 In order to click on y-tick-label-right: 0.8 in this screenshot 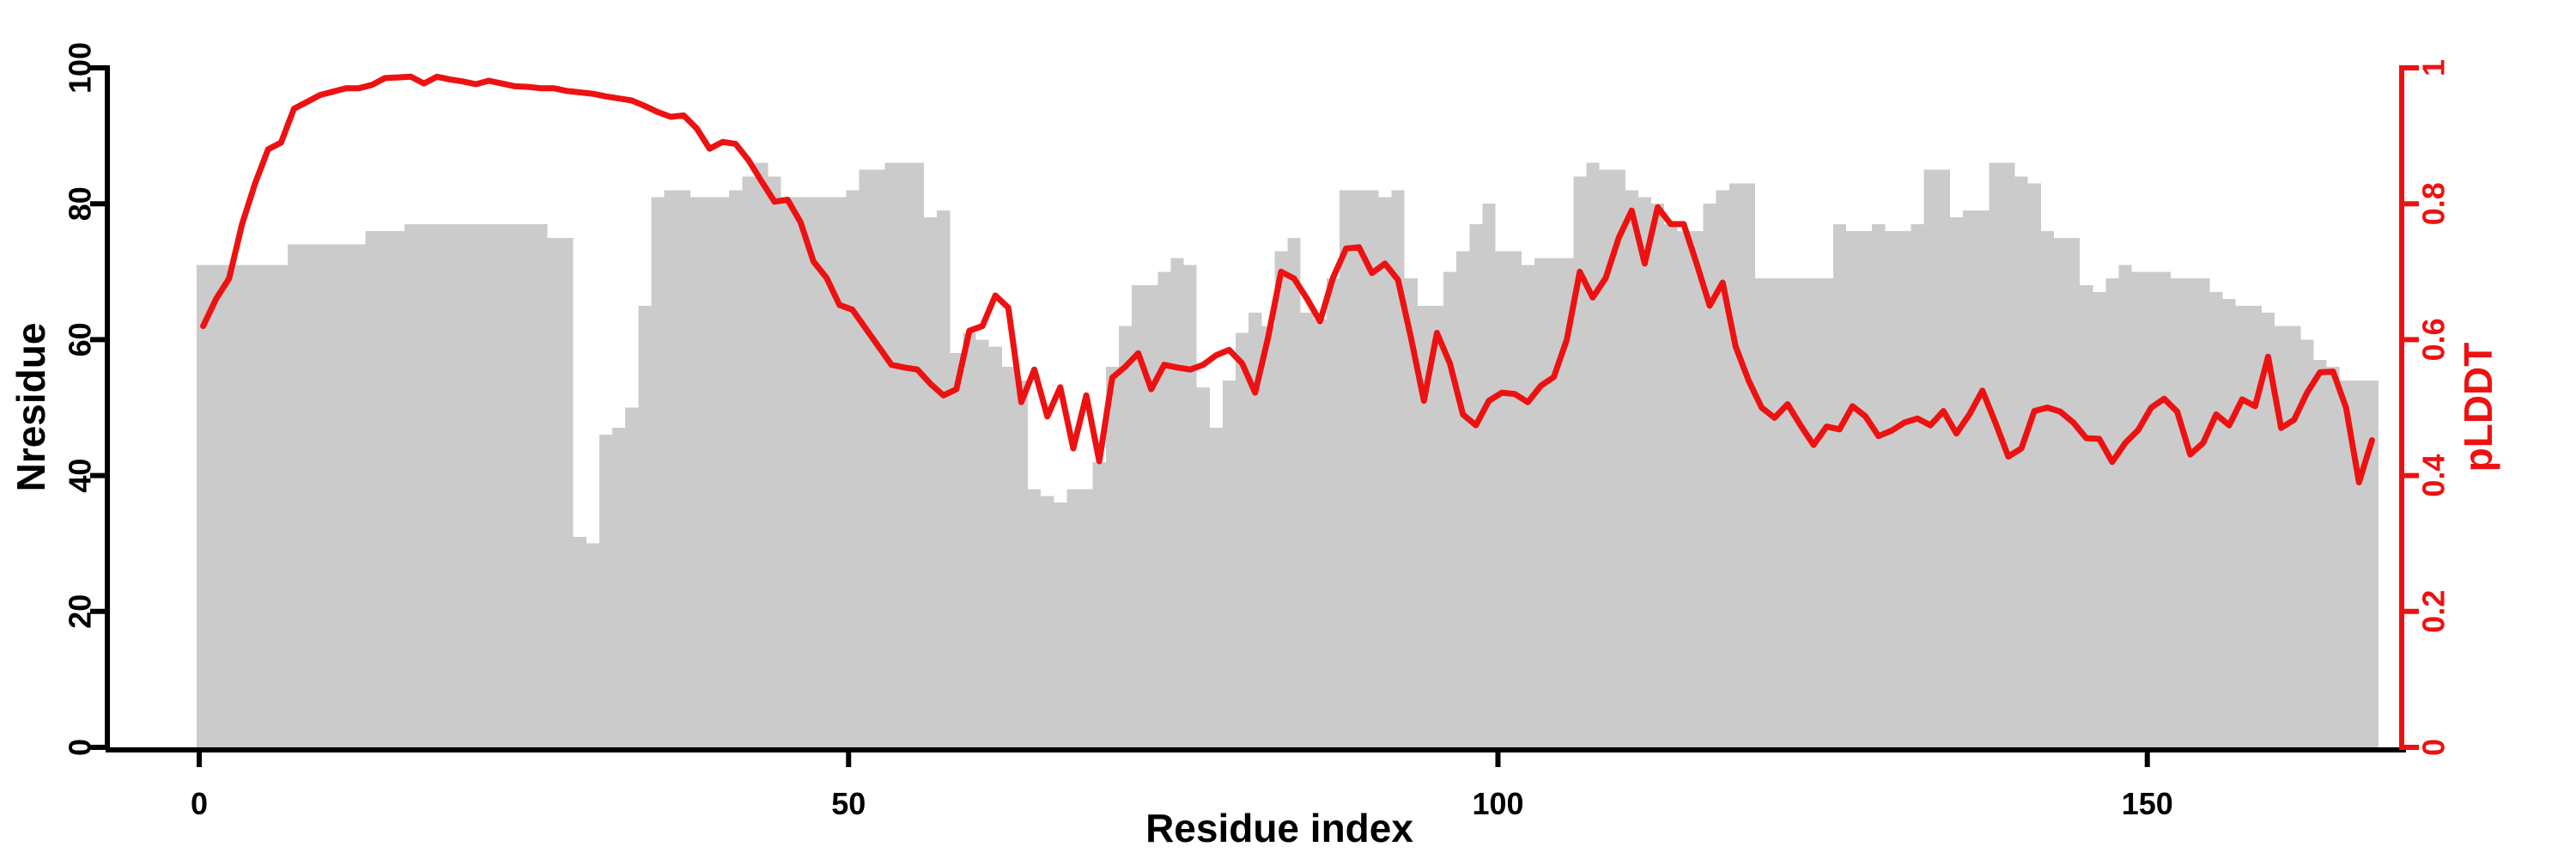, I will do `click(2434, 203)`.